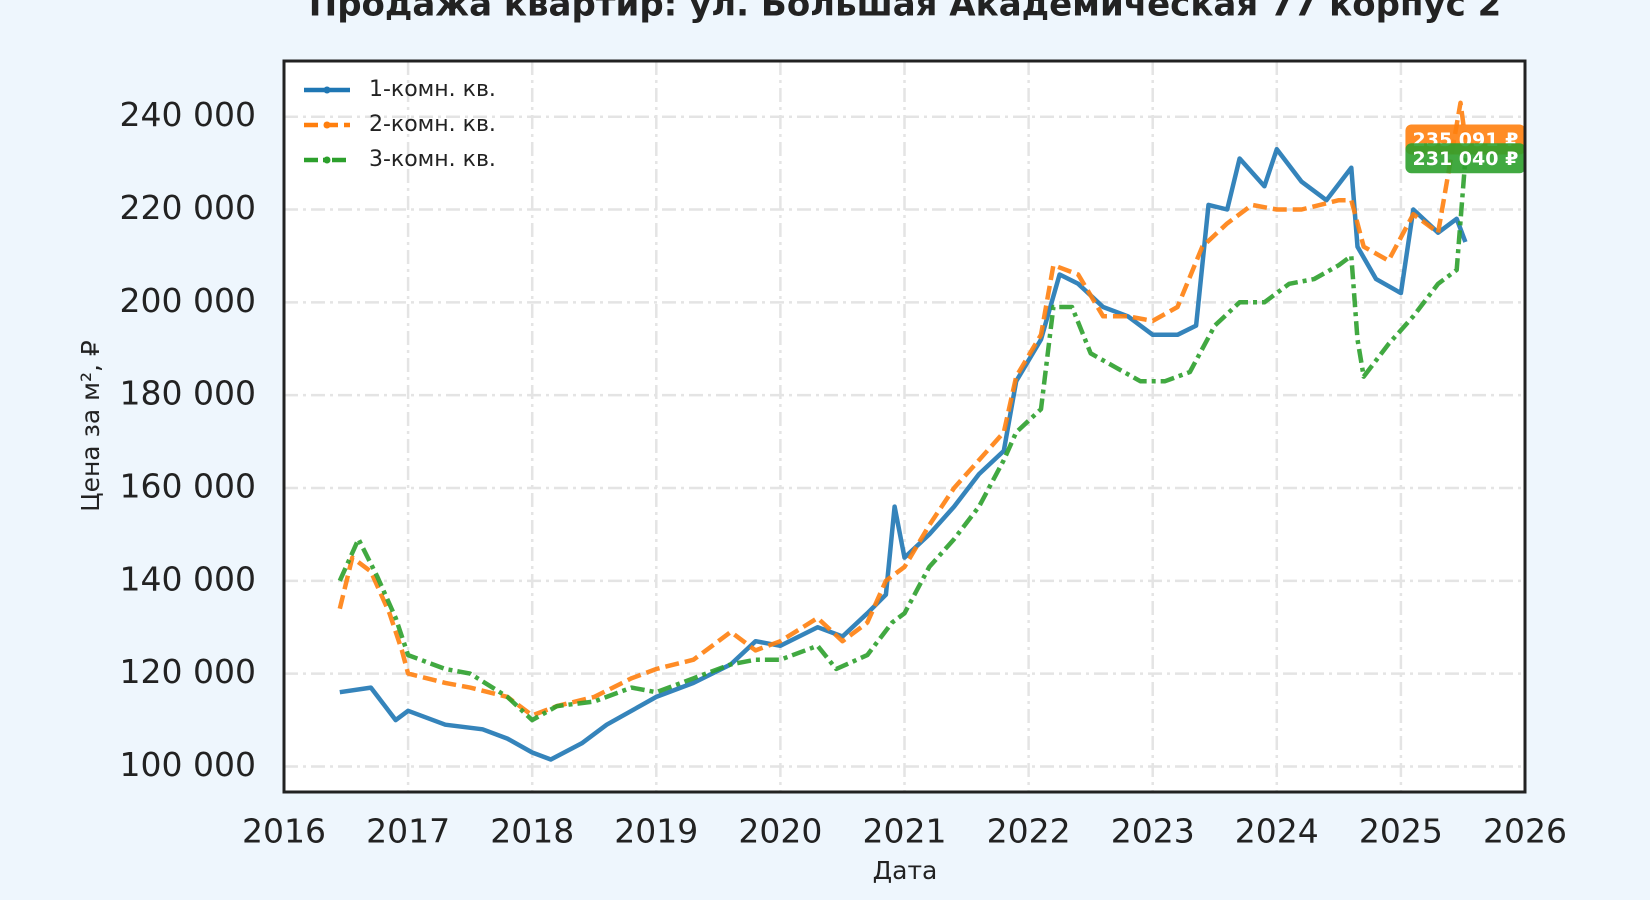 The image size is (1650, 900). What do you see at coordinates (1153, 831) in the screenshot?
I see `x-tick-label: 2023` at bounding box center [1153, 831].